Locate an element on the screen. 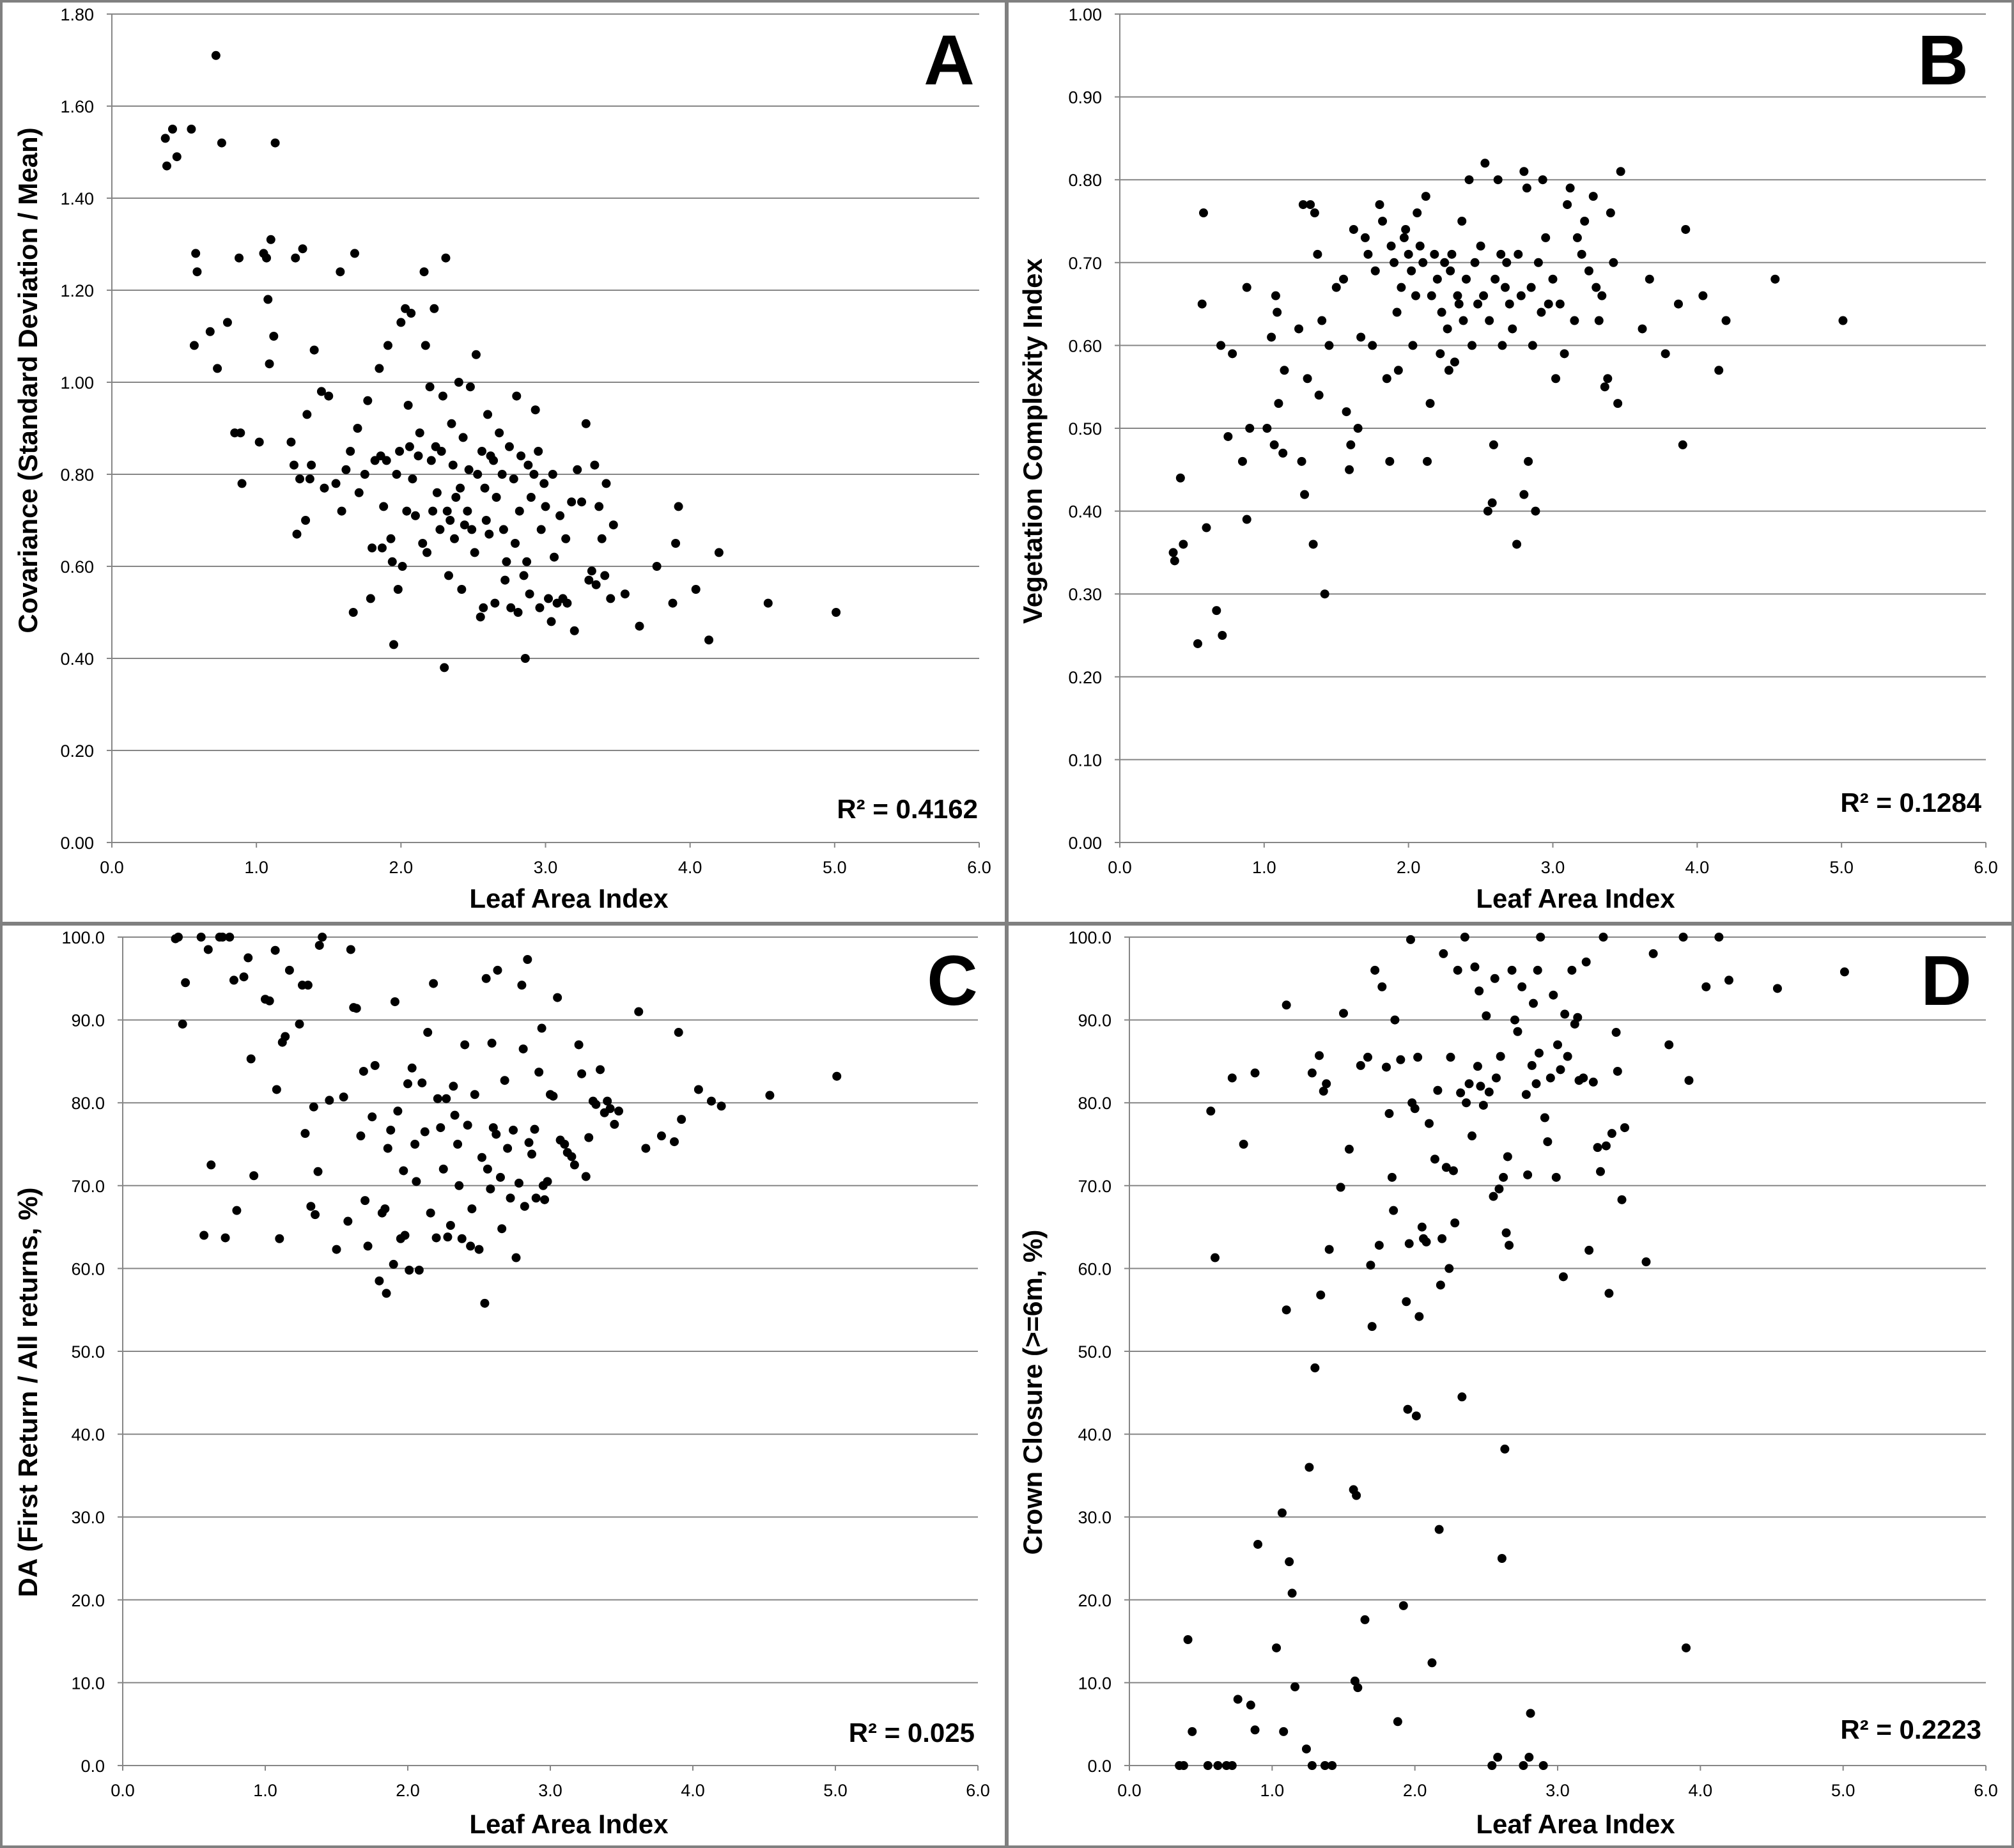 This screenshot has width=2014, height=1848. panel-a-x-axis-title: Leaf Area Index is located at coordinates (569, 898).